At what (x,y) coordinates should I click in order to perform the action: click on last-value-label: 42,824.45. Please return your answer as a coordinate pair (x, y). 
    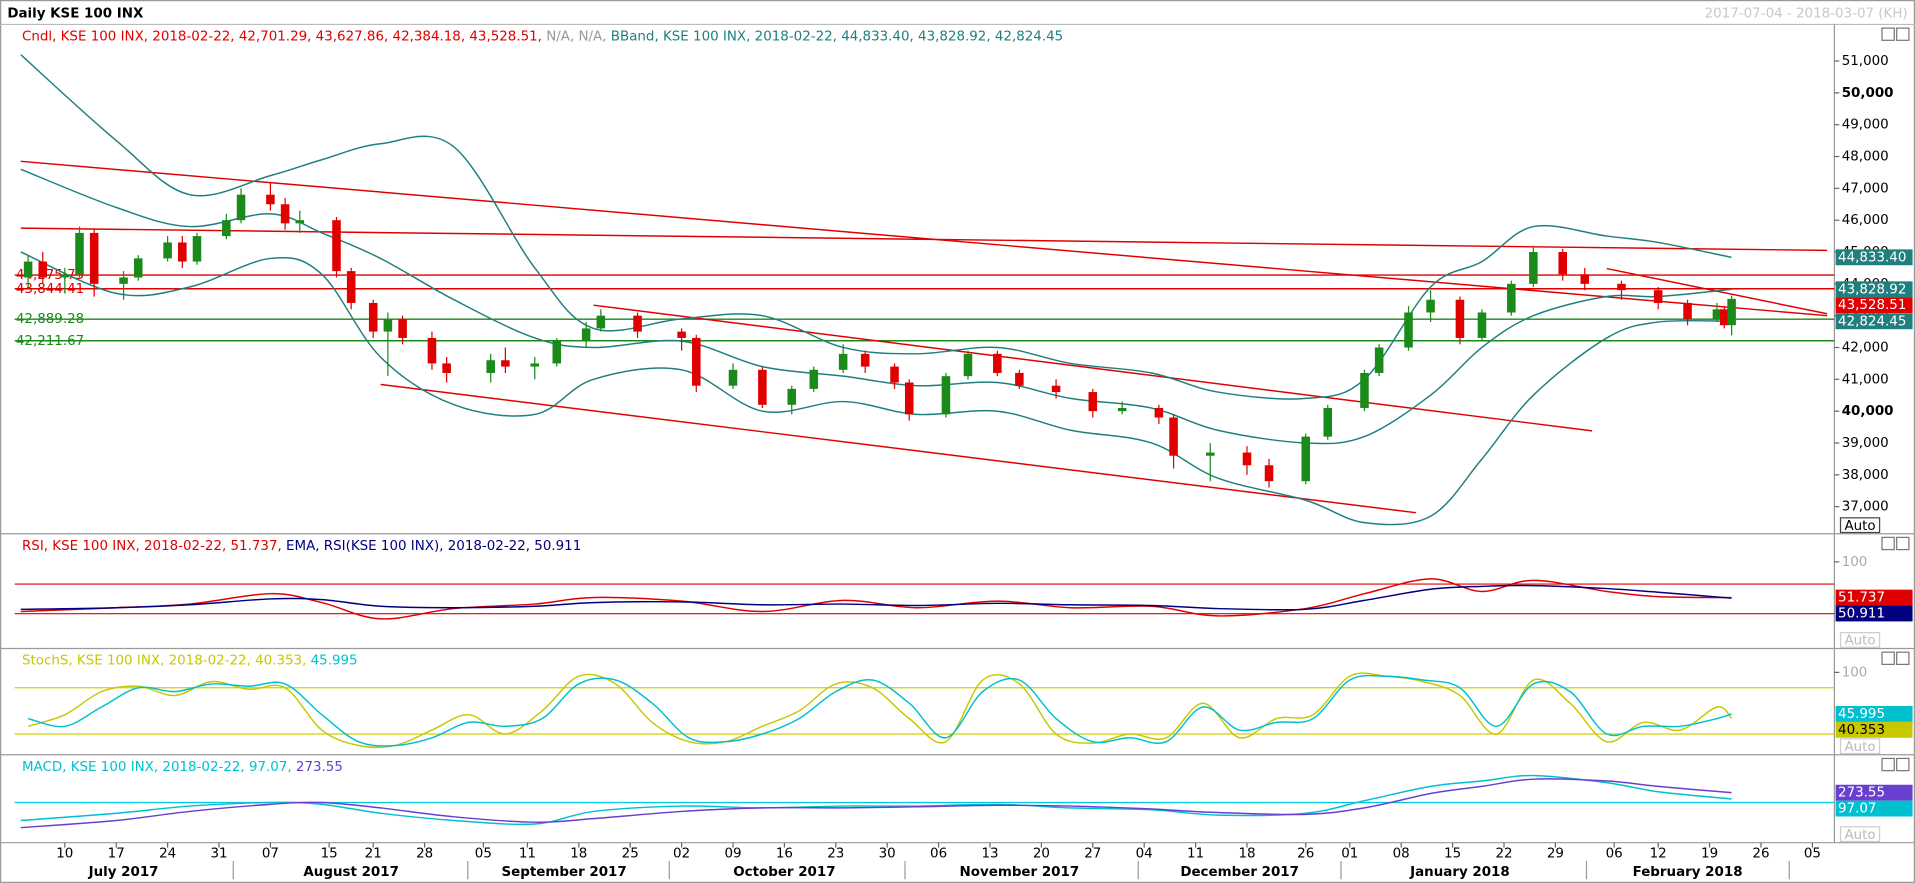
    Looking at the image, I should click on (1872, 321).